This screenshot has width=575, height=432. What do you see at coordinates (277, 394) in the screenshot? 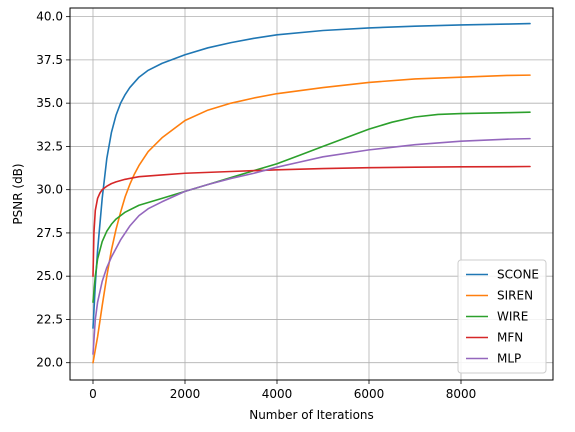
I see `x-tick-label: 4000` at bounding box center [277, 394].